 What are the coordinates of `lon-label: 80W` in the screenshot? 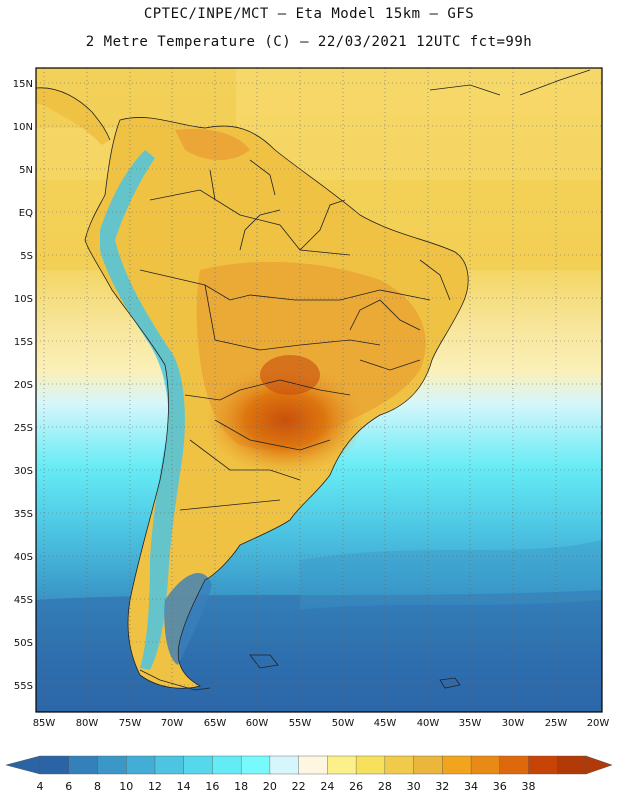 It's located at (87, 723).